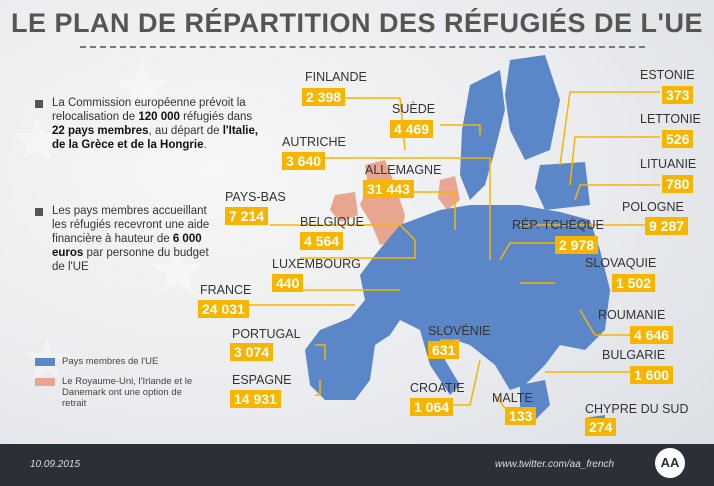 The image size is (714, 486). Describe the element at coordinates (314, 142) in the screenshot. I see `country-name-autriche: AUTRICHE` at that location.